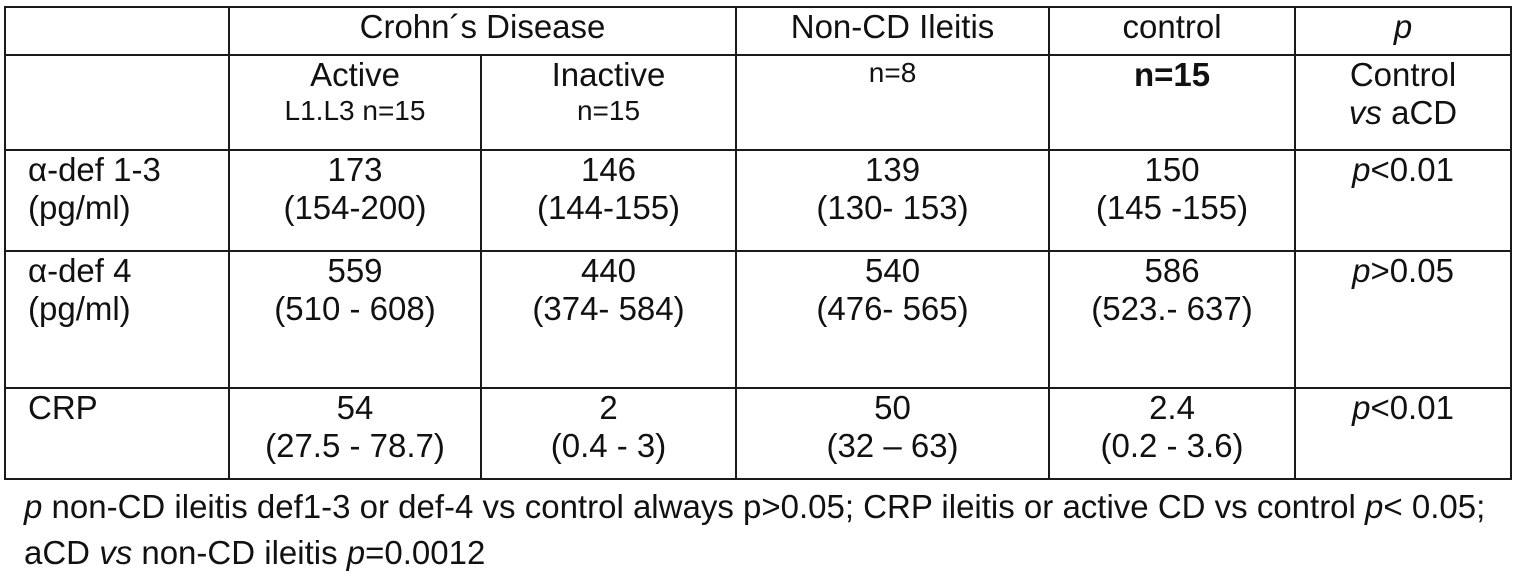 This screenshot has width=1516, height=584. I want to click on cell-def4-p: p>0.05, so click(1403, 320).